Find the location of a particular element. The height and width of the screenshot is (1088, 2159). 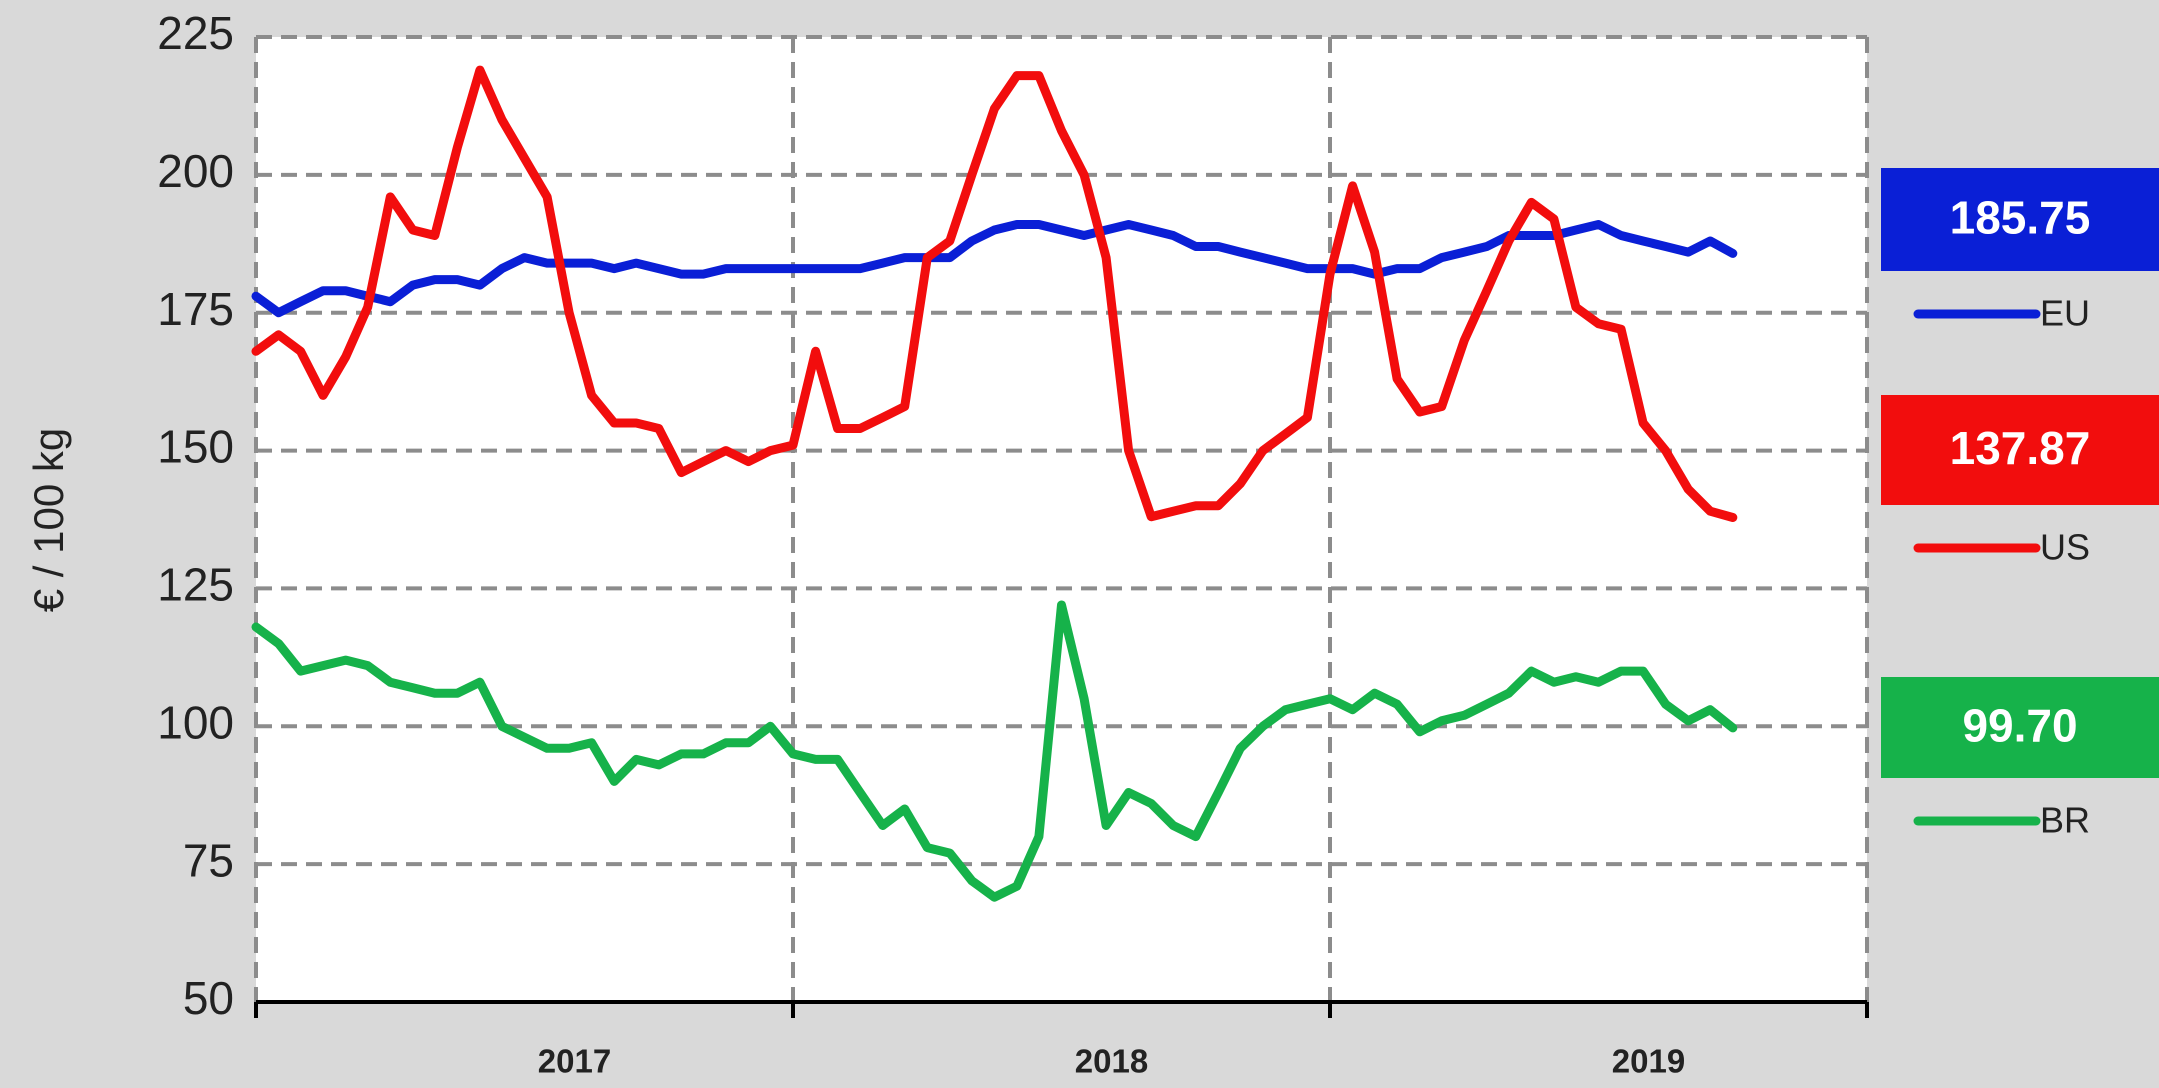

y-tick-label: 175 is located at coordinates (195, 309).